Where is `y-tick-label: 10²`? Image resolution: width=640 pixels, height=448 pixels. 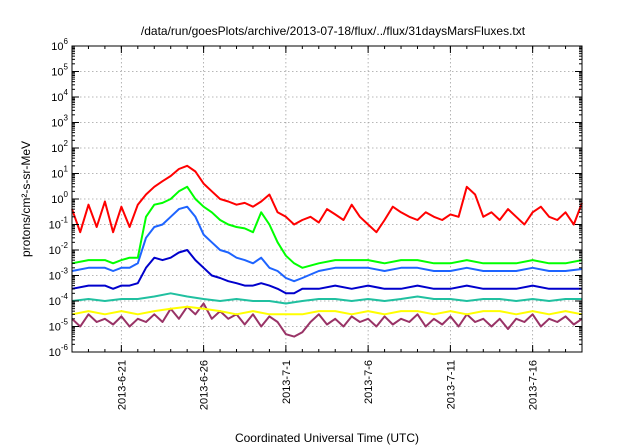 y-tick-label: 10² is located at coordinates (59, 147).